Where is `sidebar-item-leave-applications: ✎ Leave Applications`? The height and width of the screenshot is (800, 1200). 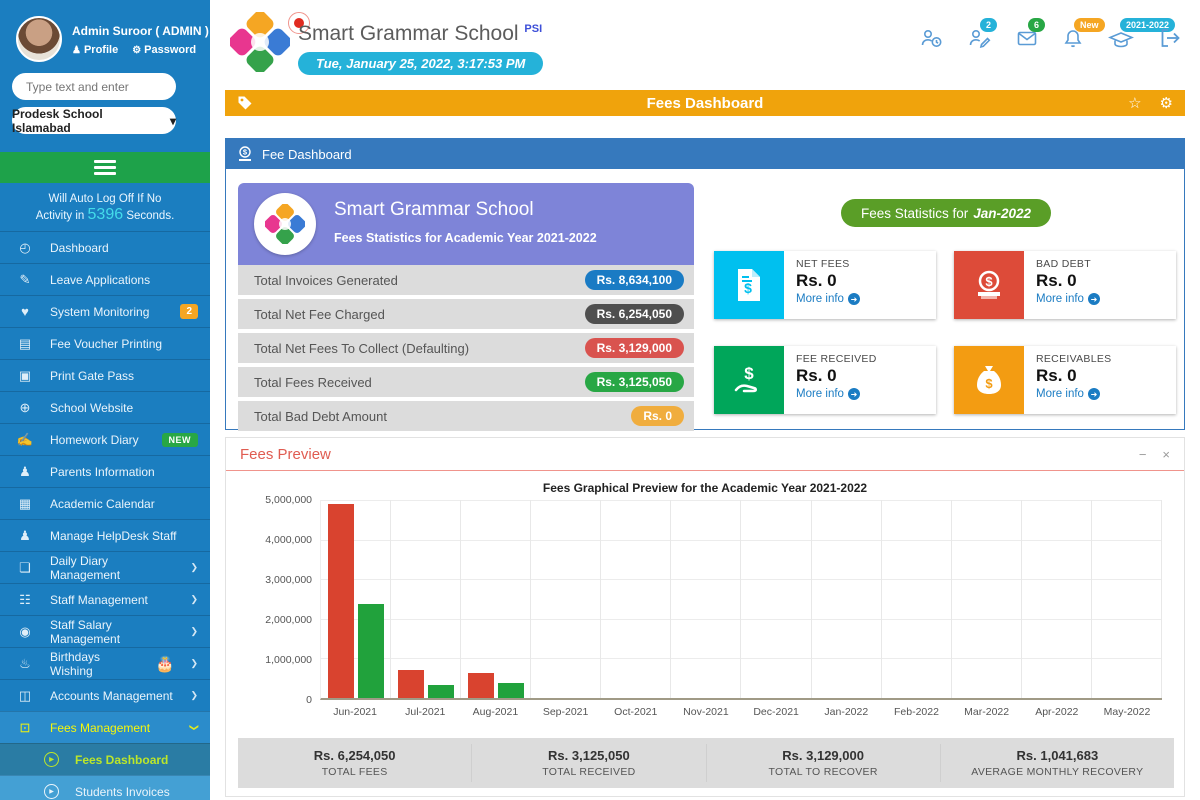 sidebar-item-leave-applications: ✎ Leave Applications is located at coordinates (105, 279).